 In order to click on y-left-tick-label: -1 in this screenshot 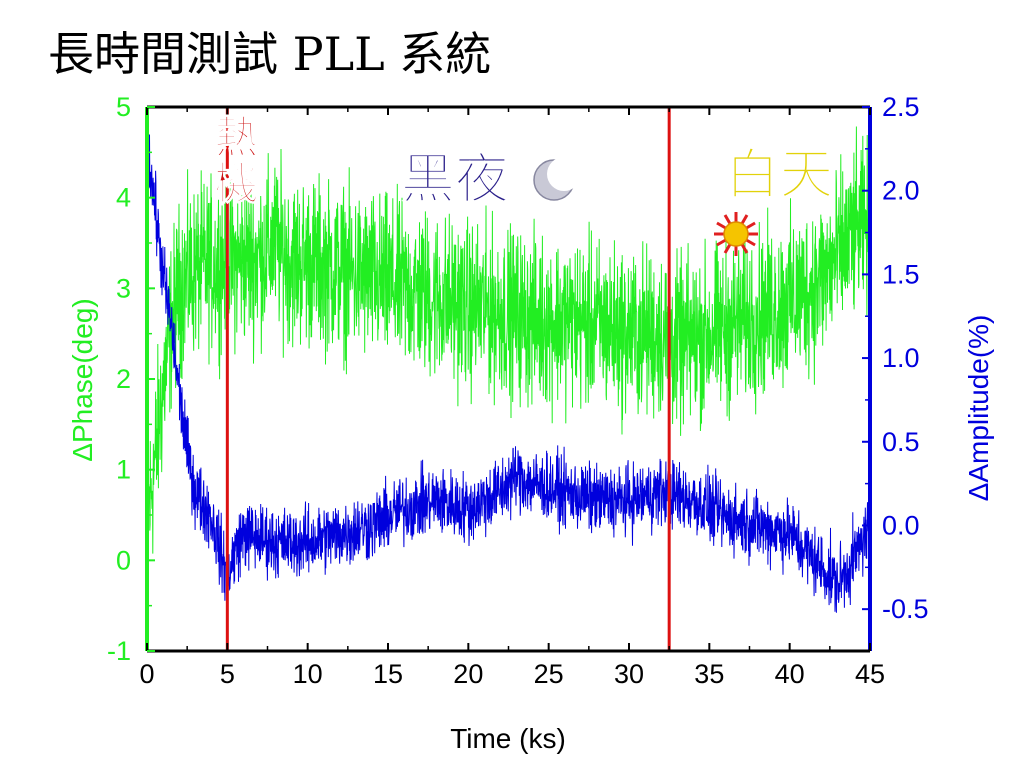, I will do `click(119, 651)`.